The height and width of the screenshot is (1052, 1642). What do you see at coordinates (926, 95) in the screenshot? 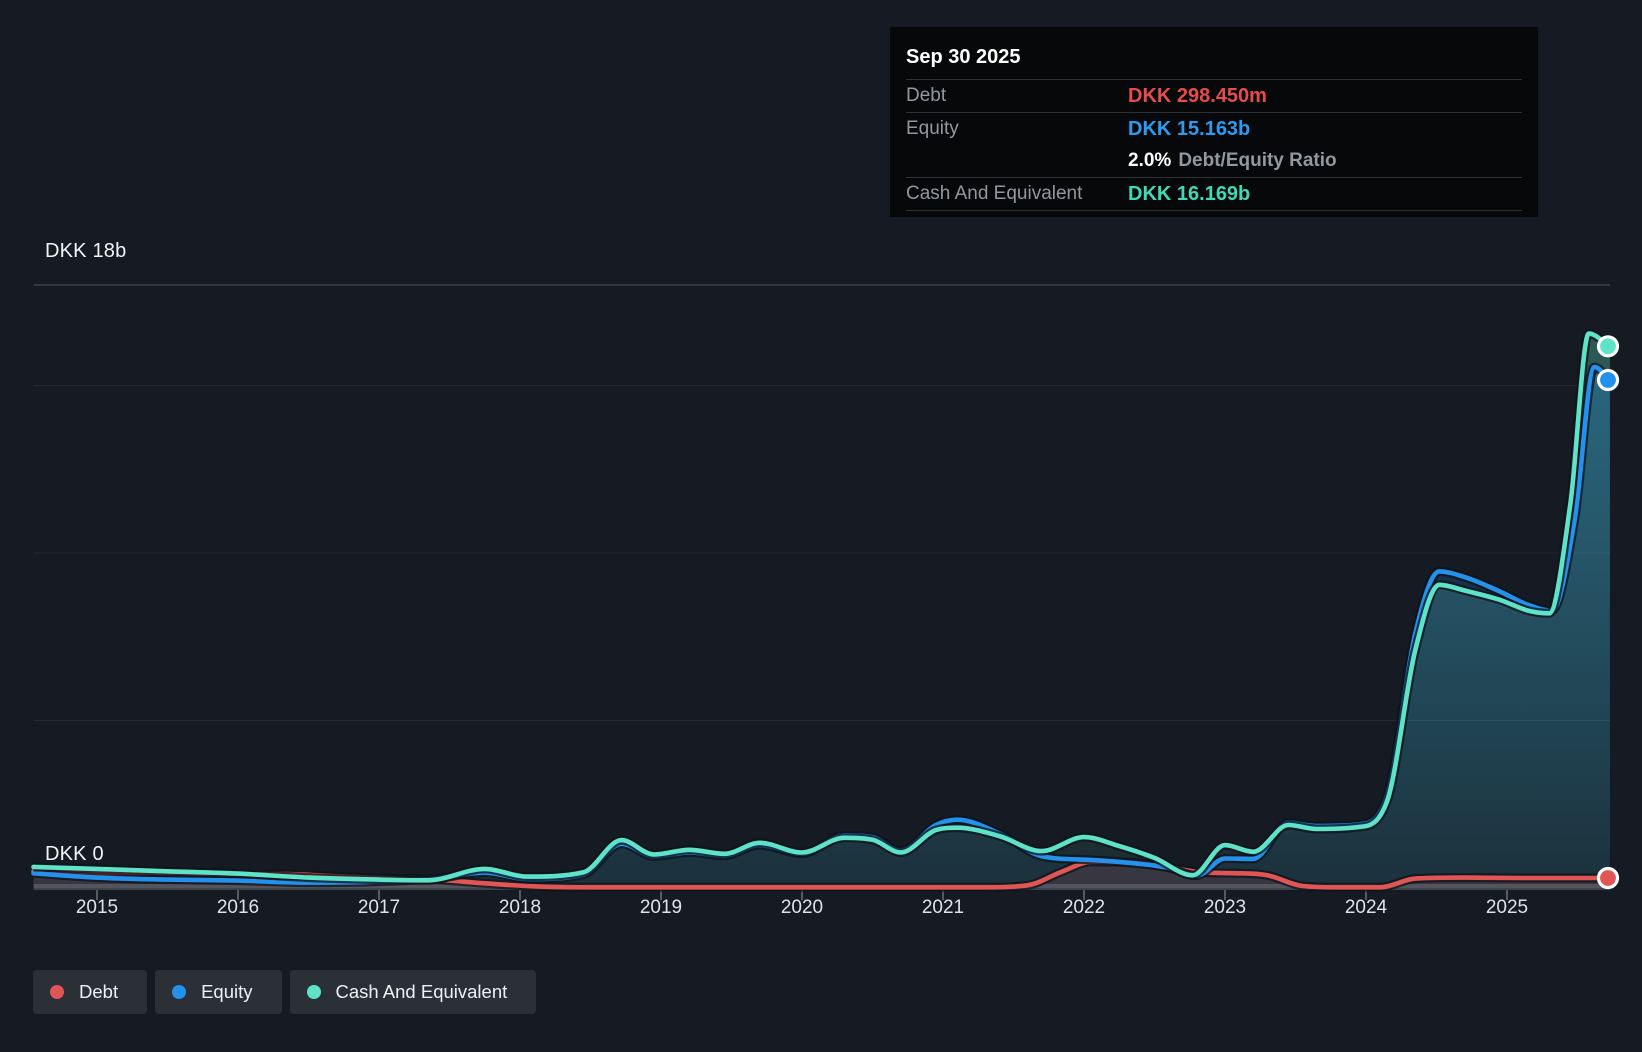
I see `tooltip-debt-label: Debt` at bounding box center [926, 95].